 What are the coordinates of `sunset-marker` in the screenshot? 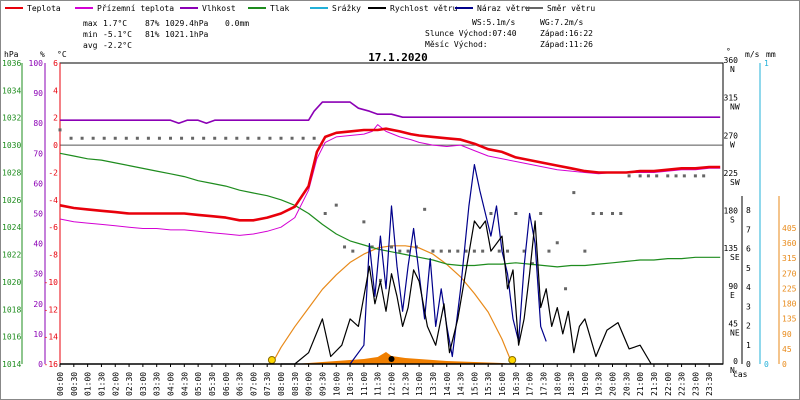 It's located at (512, 360).